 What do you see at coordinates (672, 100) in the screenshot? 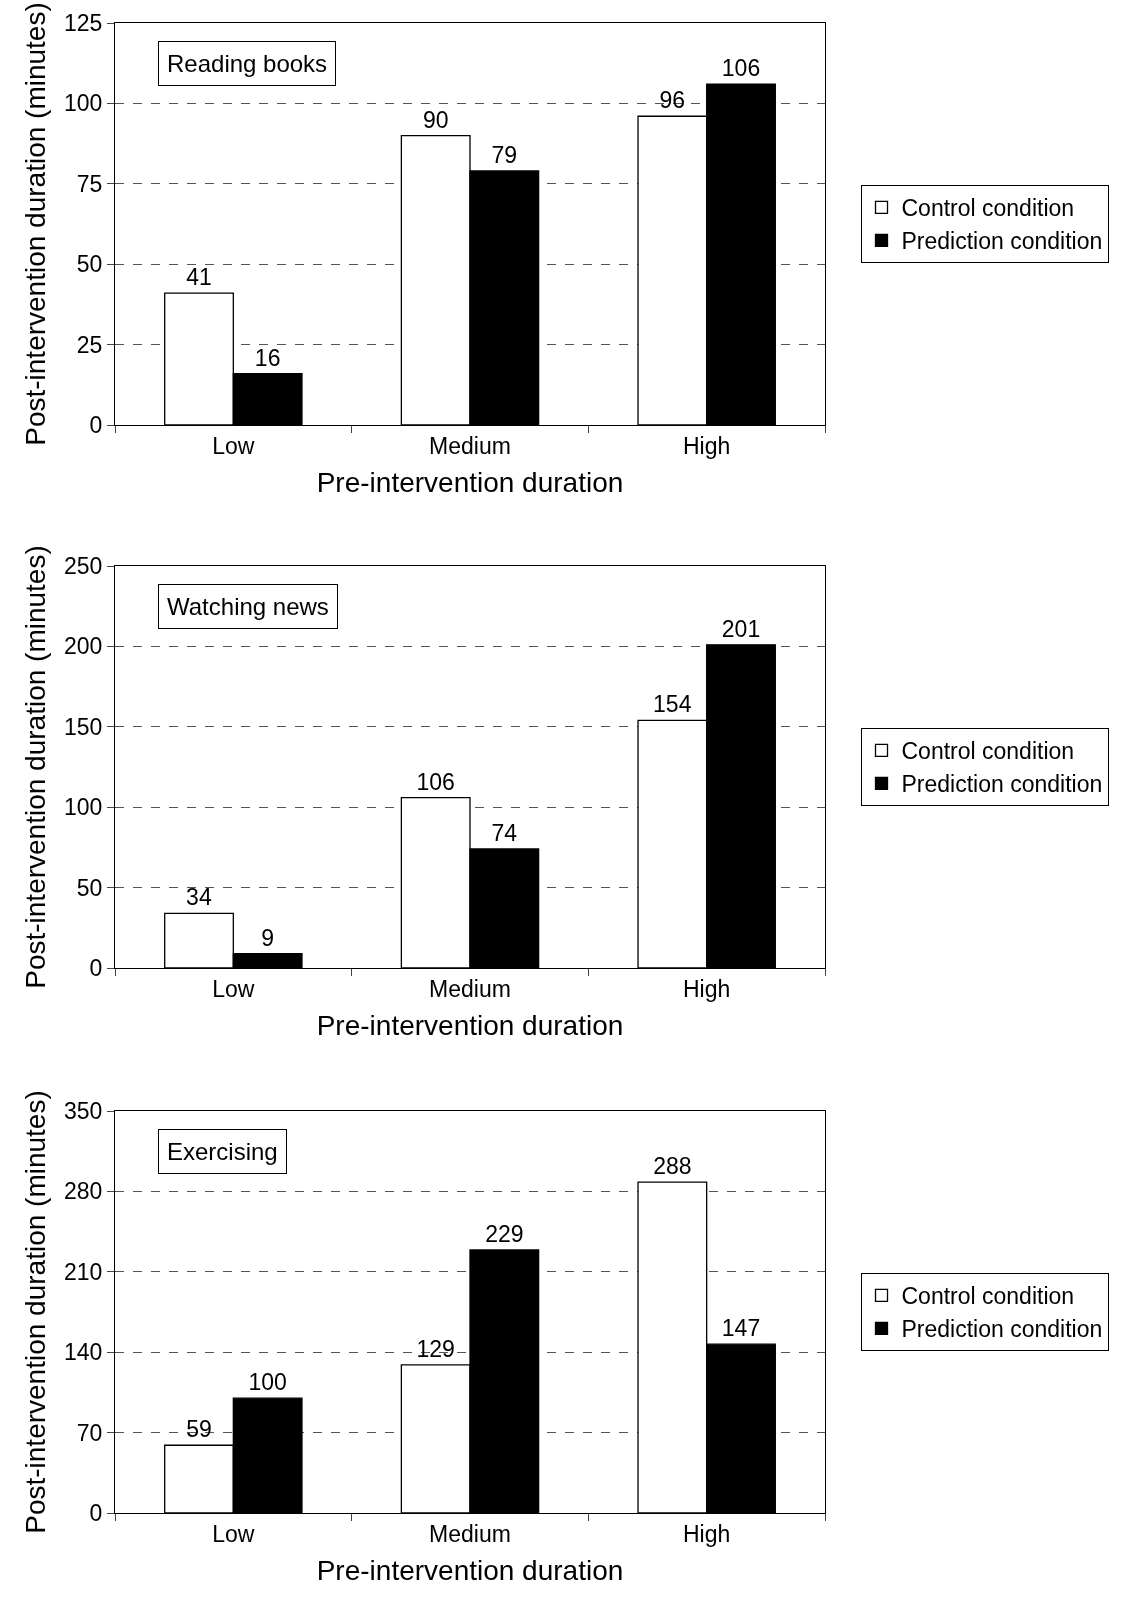
I see `data-label: 96` at bounding box center [672, 100].